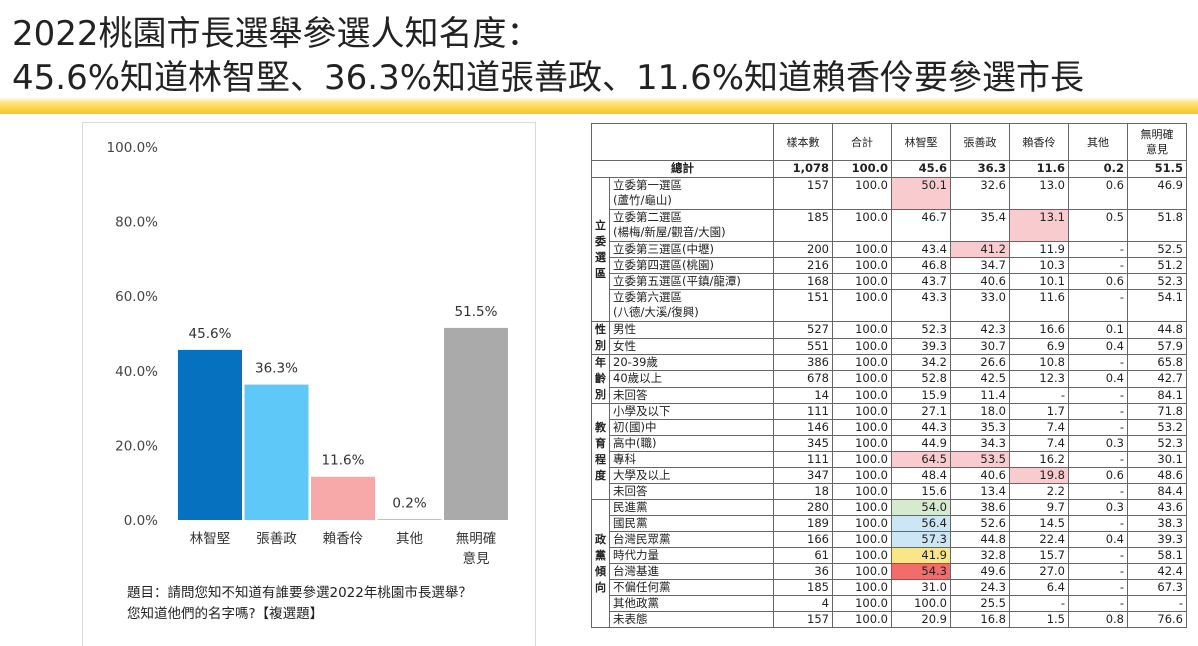 The width and height of the screenshot is (1198, 646). I want to click on table-row: 時代力量 61 100.0 41.9 32.8 15.7-58.1, so click(889, 555).